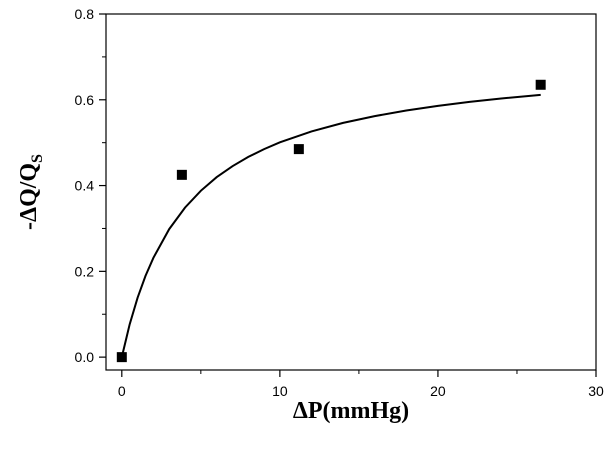  Describe the element at coordinates (85, 100) in the screenshot. I see `y-tick-label: 0.6` at that location.